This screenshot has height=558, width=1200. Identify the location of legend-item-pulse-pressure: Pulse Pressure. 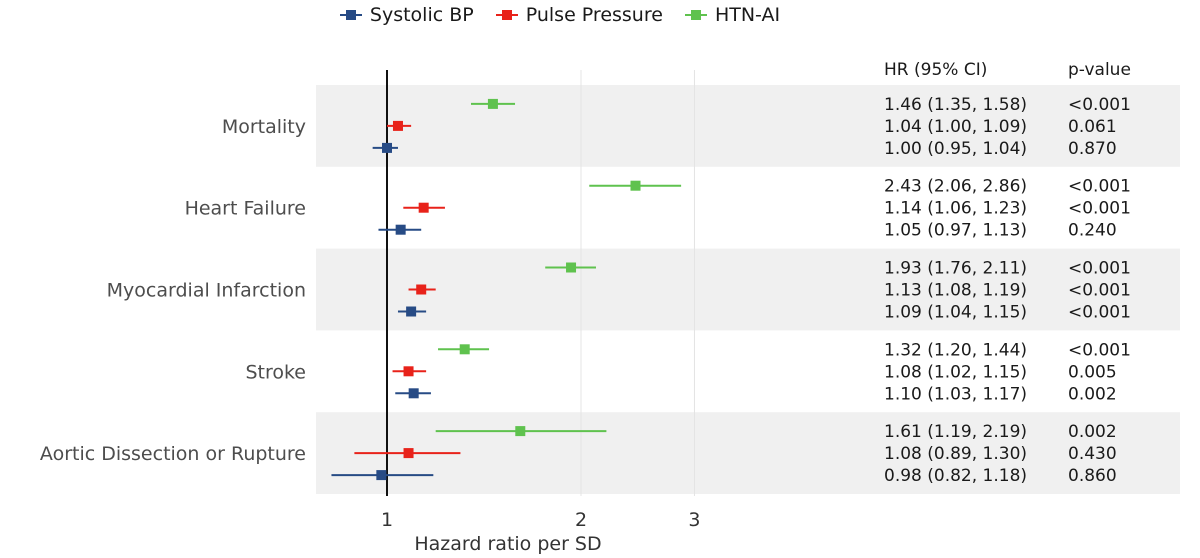
(579, 15).